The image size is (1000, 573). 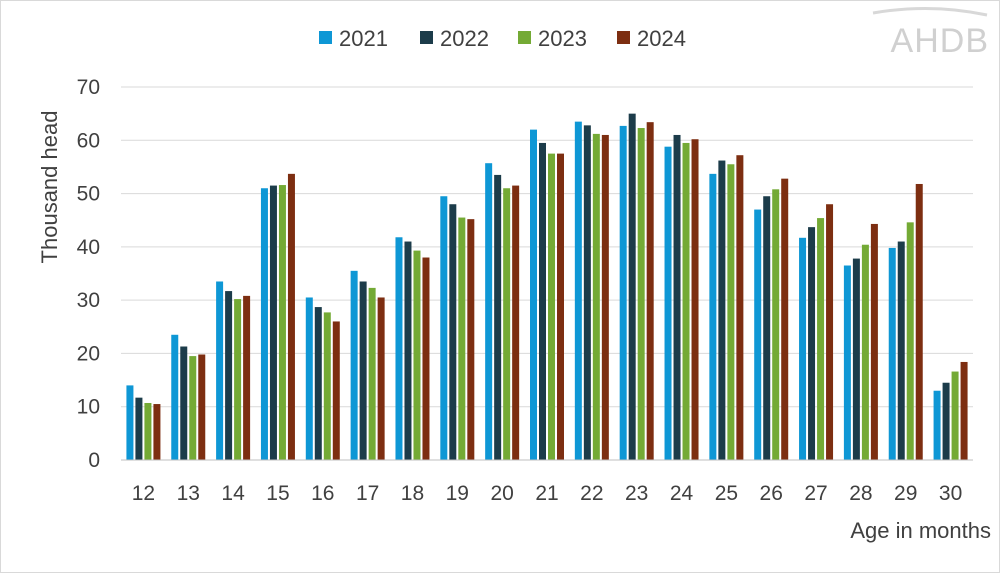 What do you see at coordinates (661, 38) in the screenshot?
I see `legend-label-2024: 2024` at bounding box center [661, 38].